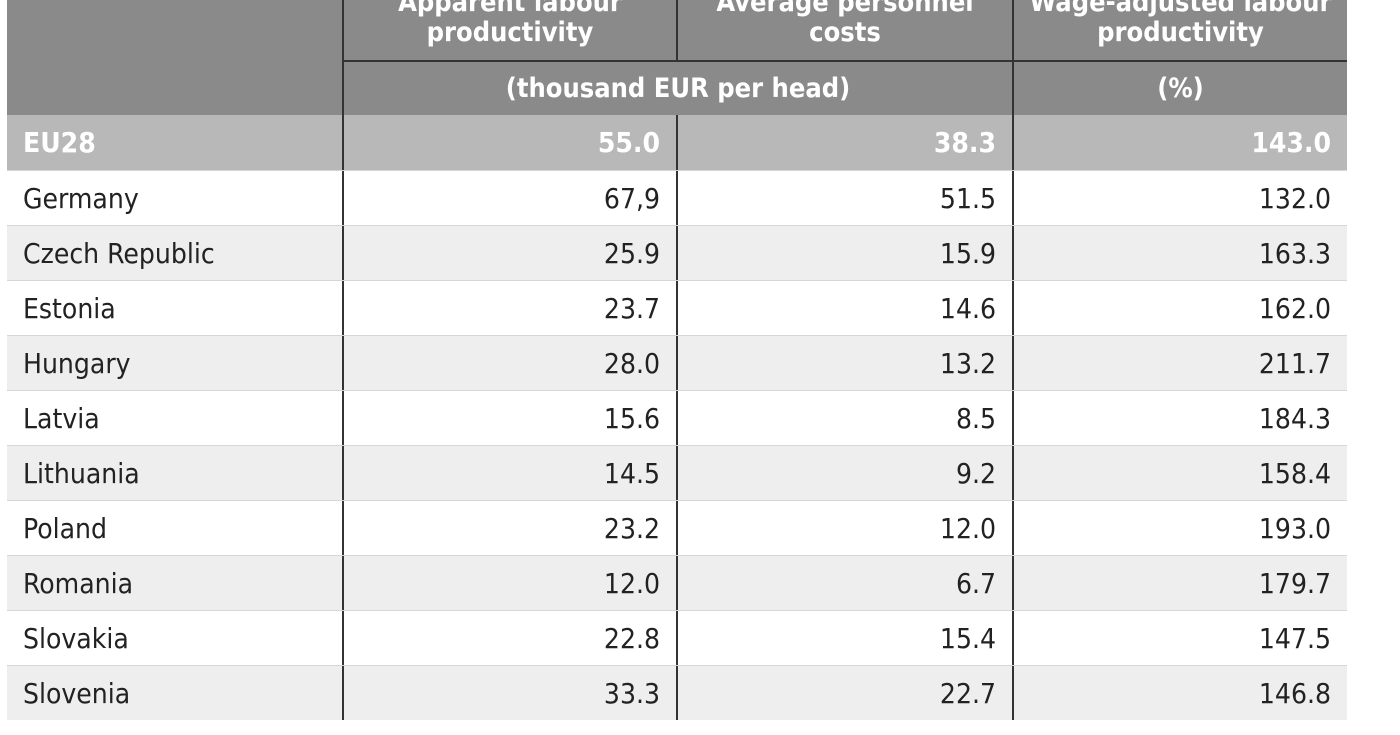 The height and width of the screenshot is (735, 1400). I want to click on personnel-costs-cell: 13.2, so click(844, 363).